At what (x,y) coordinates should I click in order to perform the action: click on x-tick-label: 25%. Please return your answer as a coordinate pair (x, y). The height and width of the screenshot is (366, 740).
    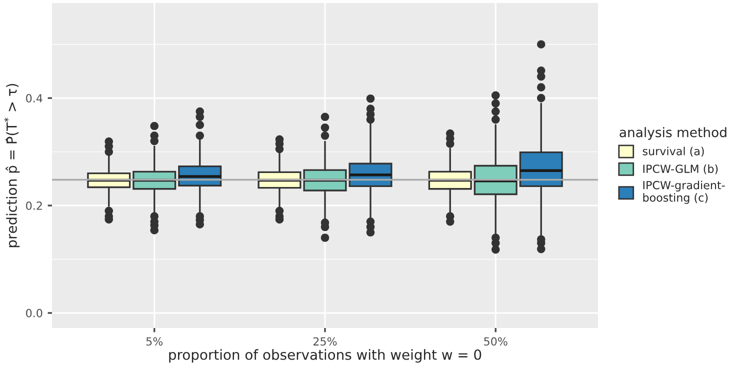
    Looking at the image, I should click on (325, 341).